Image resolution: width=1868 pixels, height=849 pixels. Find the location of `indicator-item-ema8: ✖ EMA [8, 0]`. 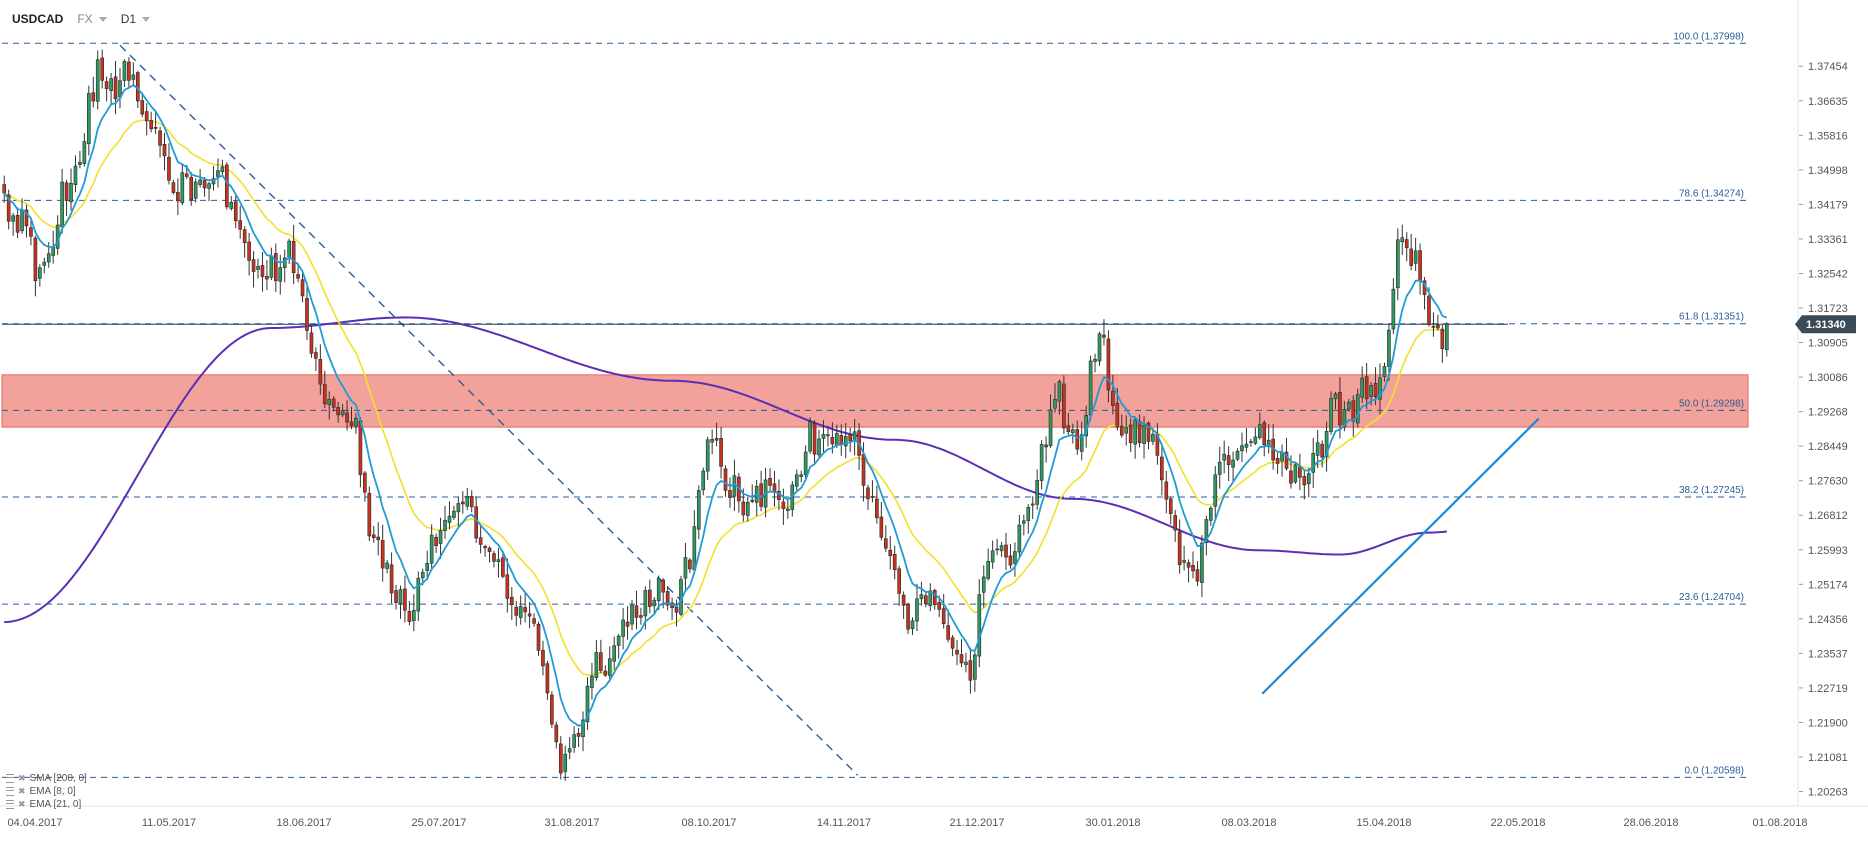

indicator-item-ema8: ✖ EMA [8, 0] is located at coordinates (46, 791).